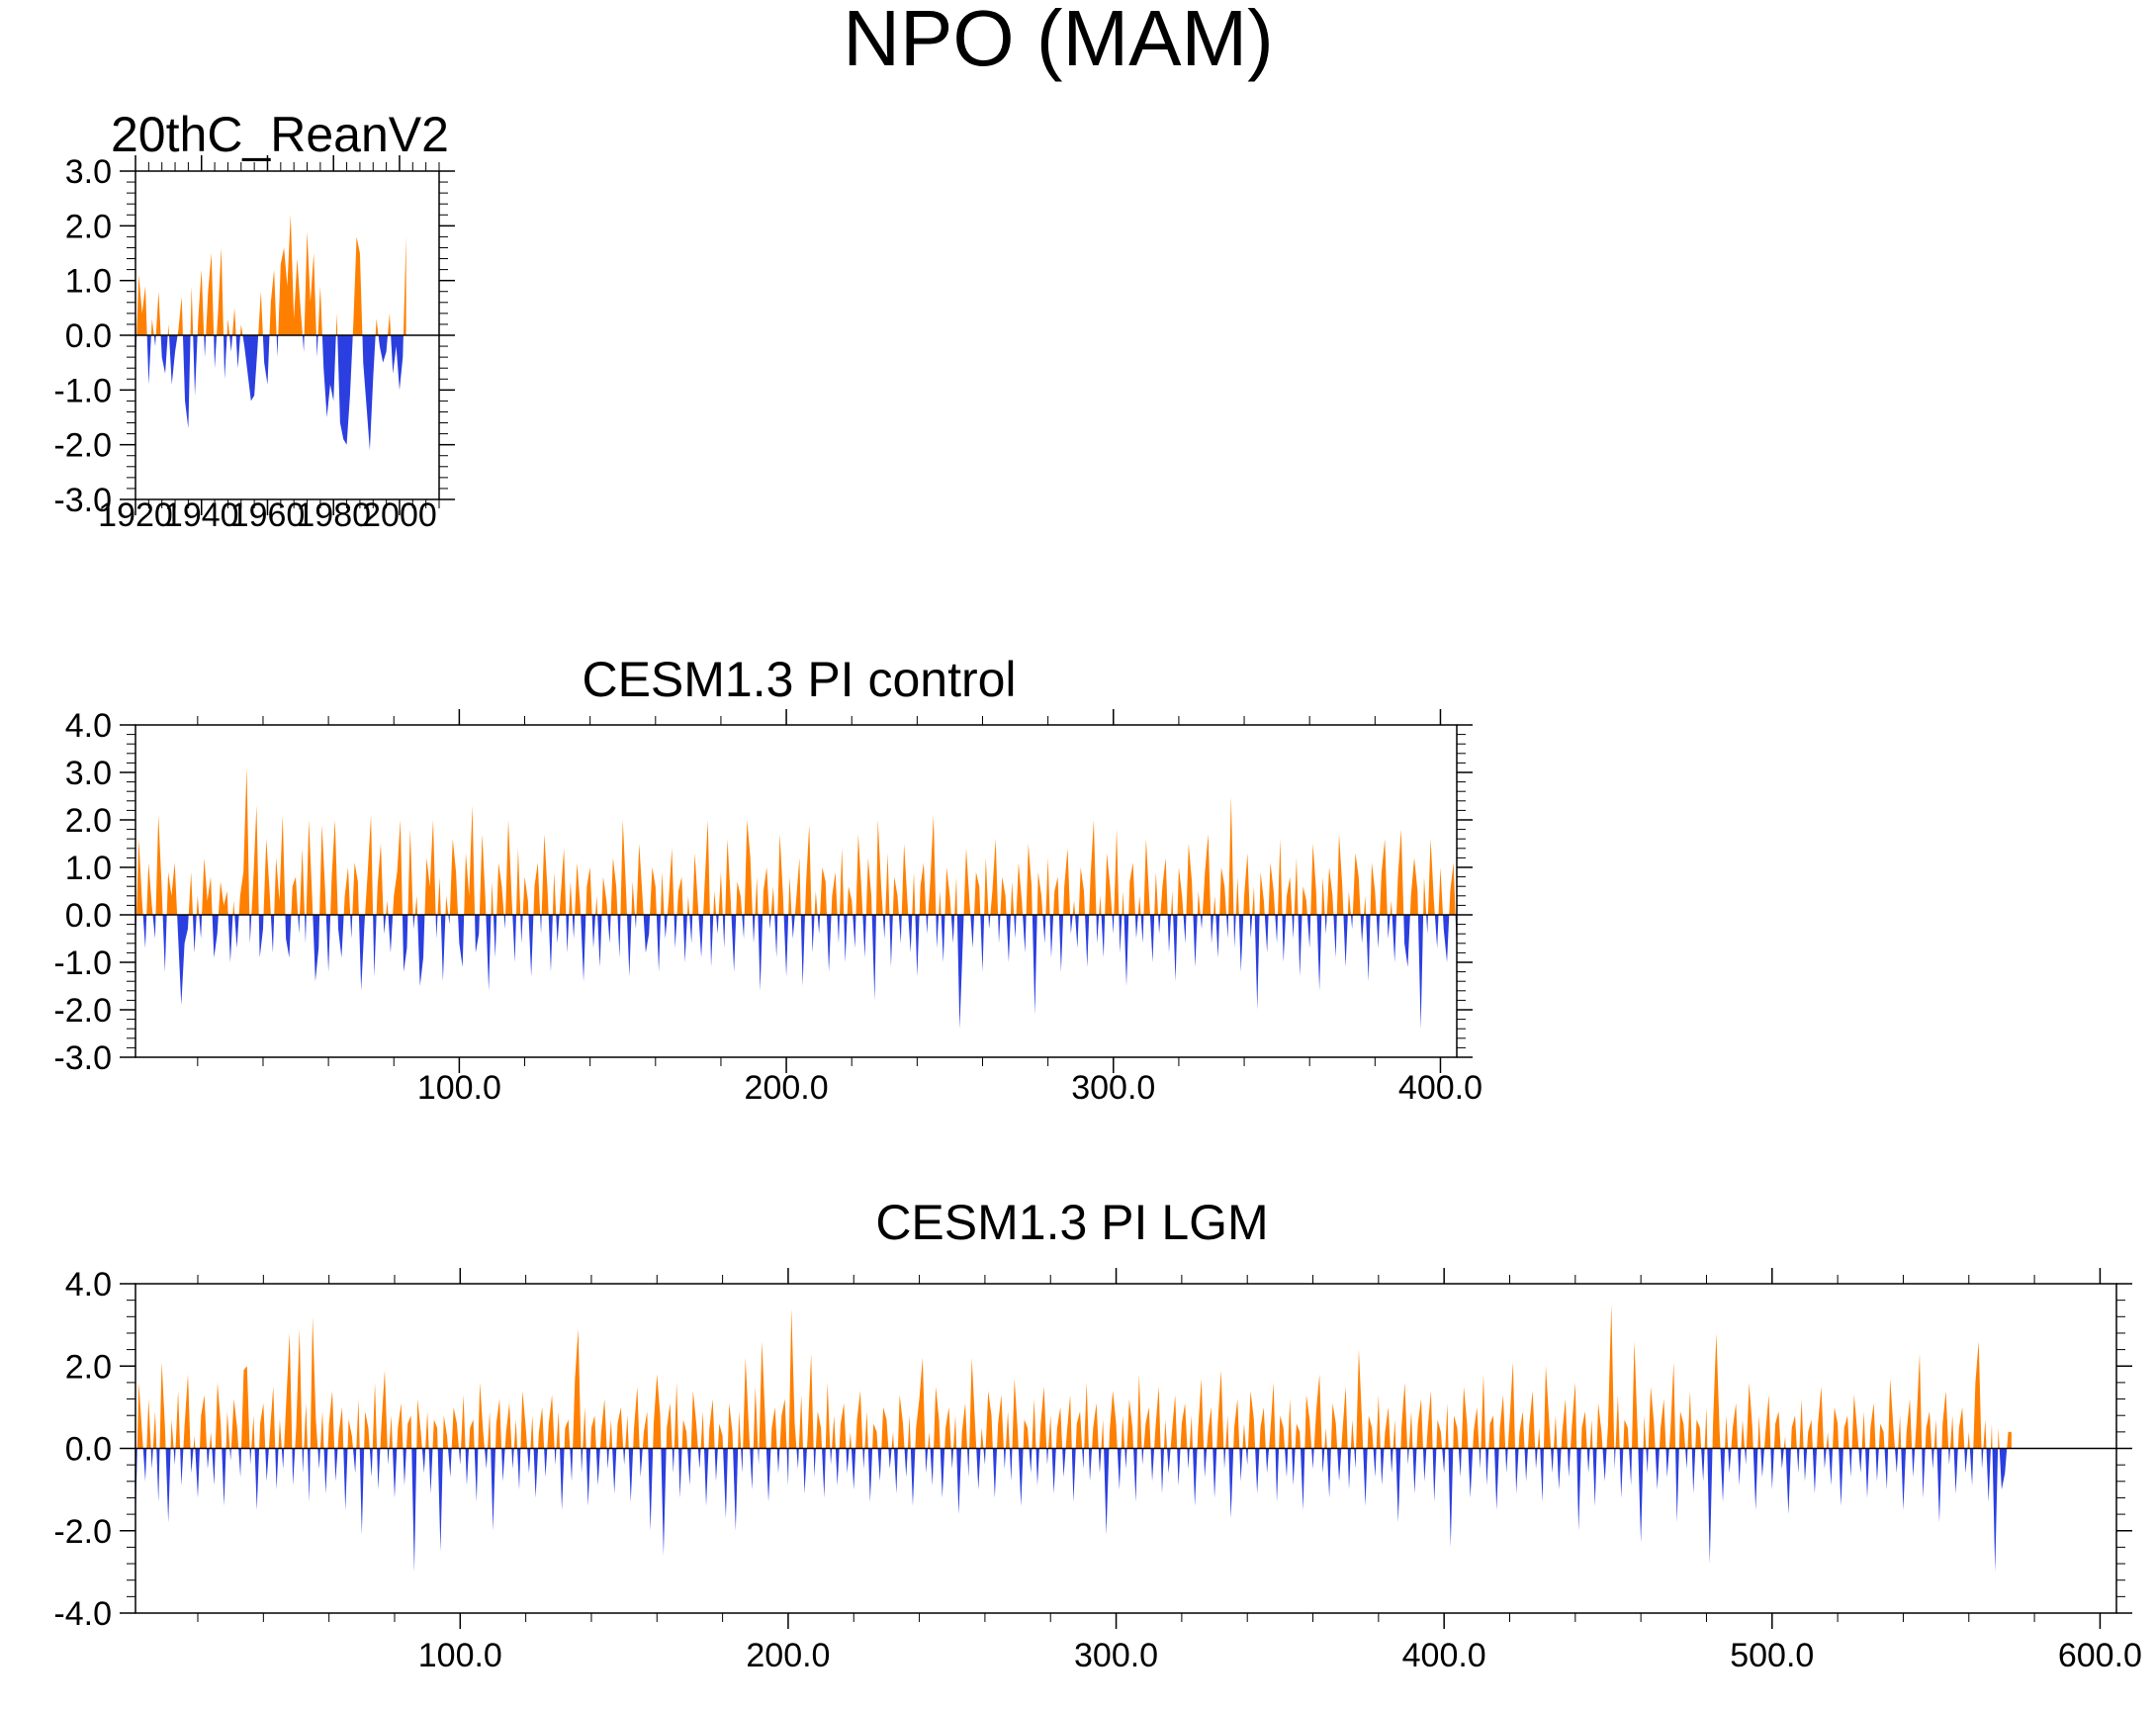 Image resolution: width=2156 pixels, height=1710 pixels. I want to click on panel-title: CESM1.3 PI LGM, so click(1071, 1222).